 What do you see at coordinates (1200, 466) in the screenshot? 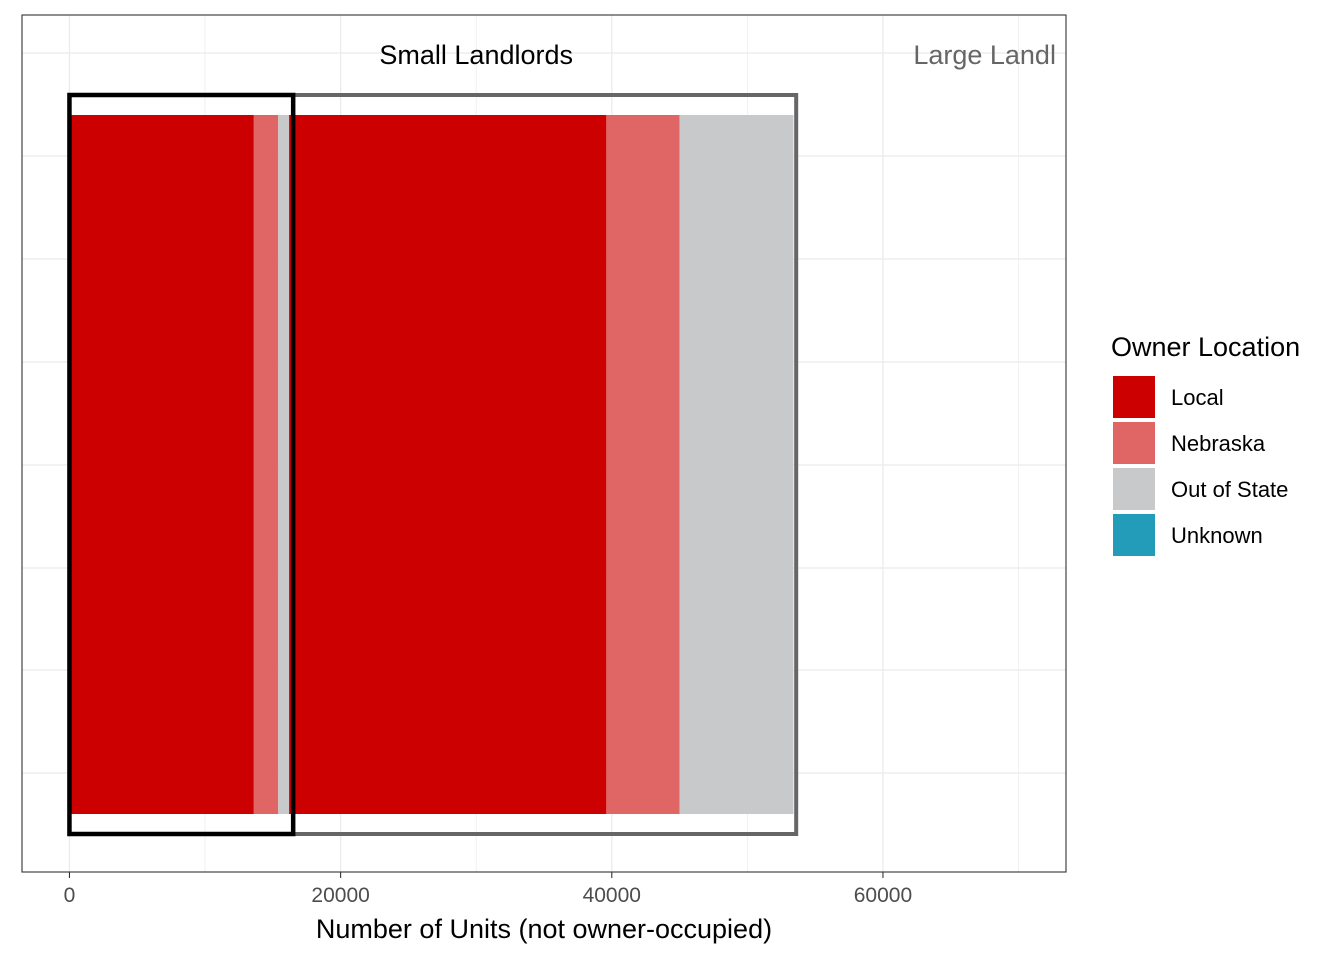
I see `legend-items: Local Nebraska Out of State Unknown` at bounding box center [1200, 466].